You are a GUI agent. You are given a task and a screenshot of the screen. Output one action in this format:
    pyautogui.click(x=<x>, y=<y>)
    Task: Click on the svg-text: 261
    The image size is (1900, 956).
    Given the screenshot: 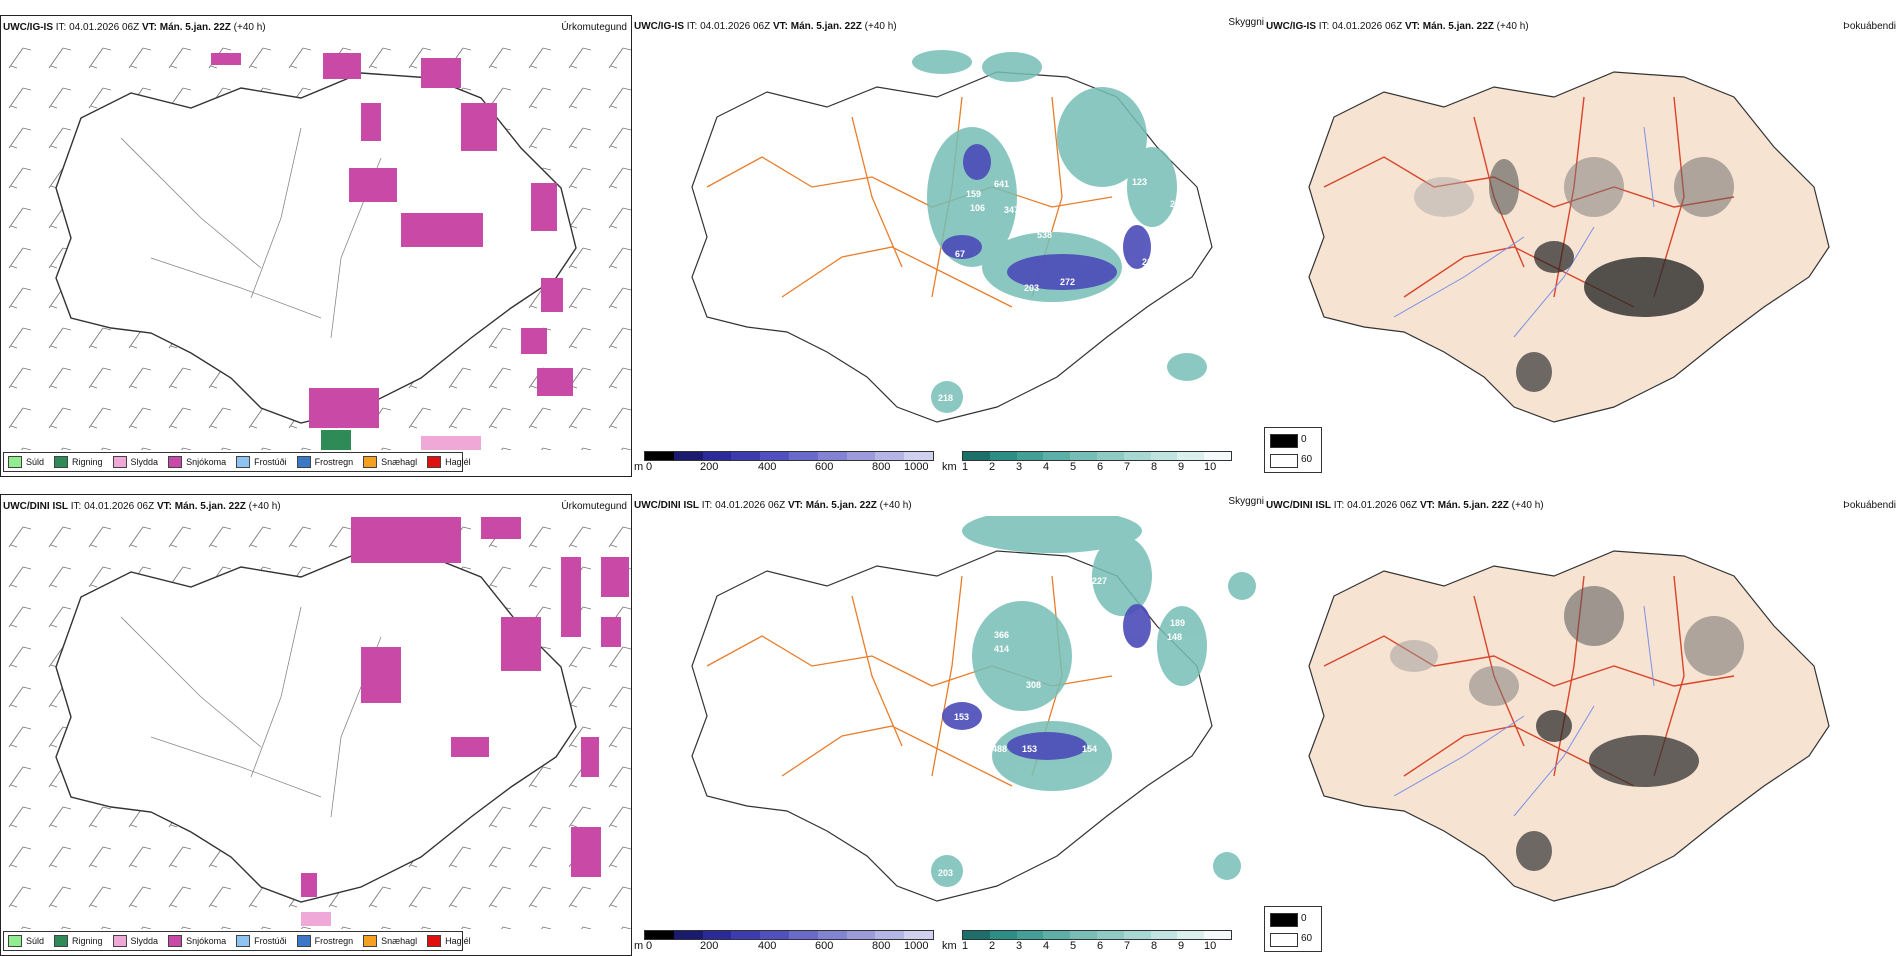 What is the action you would take?
    pyautogui.click(x=1177, y=204)
    